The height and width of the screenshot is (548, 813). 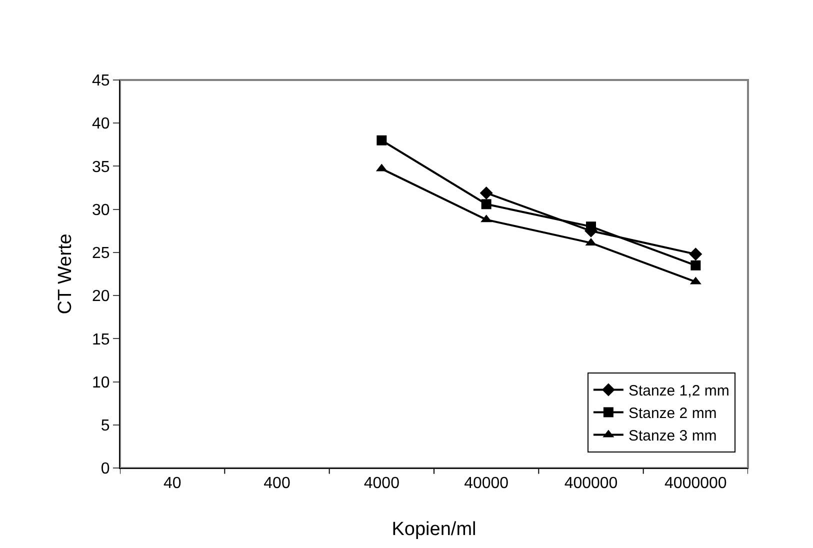 I want to click on x-tick-label: 4000000, so click(x=695, y=483).